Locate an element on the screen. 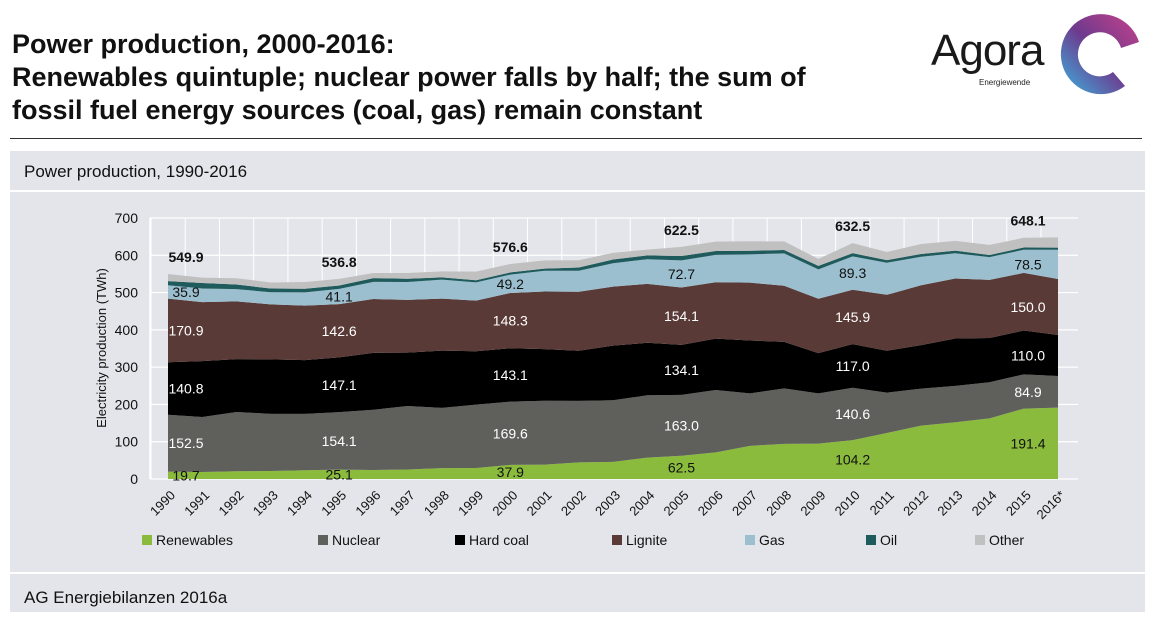 The image size is (1152, 621). source-note: AG Energiebilanzen 2016a is located at coordinates (126, 597).